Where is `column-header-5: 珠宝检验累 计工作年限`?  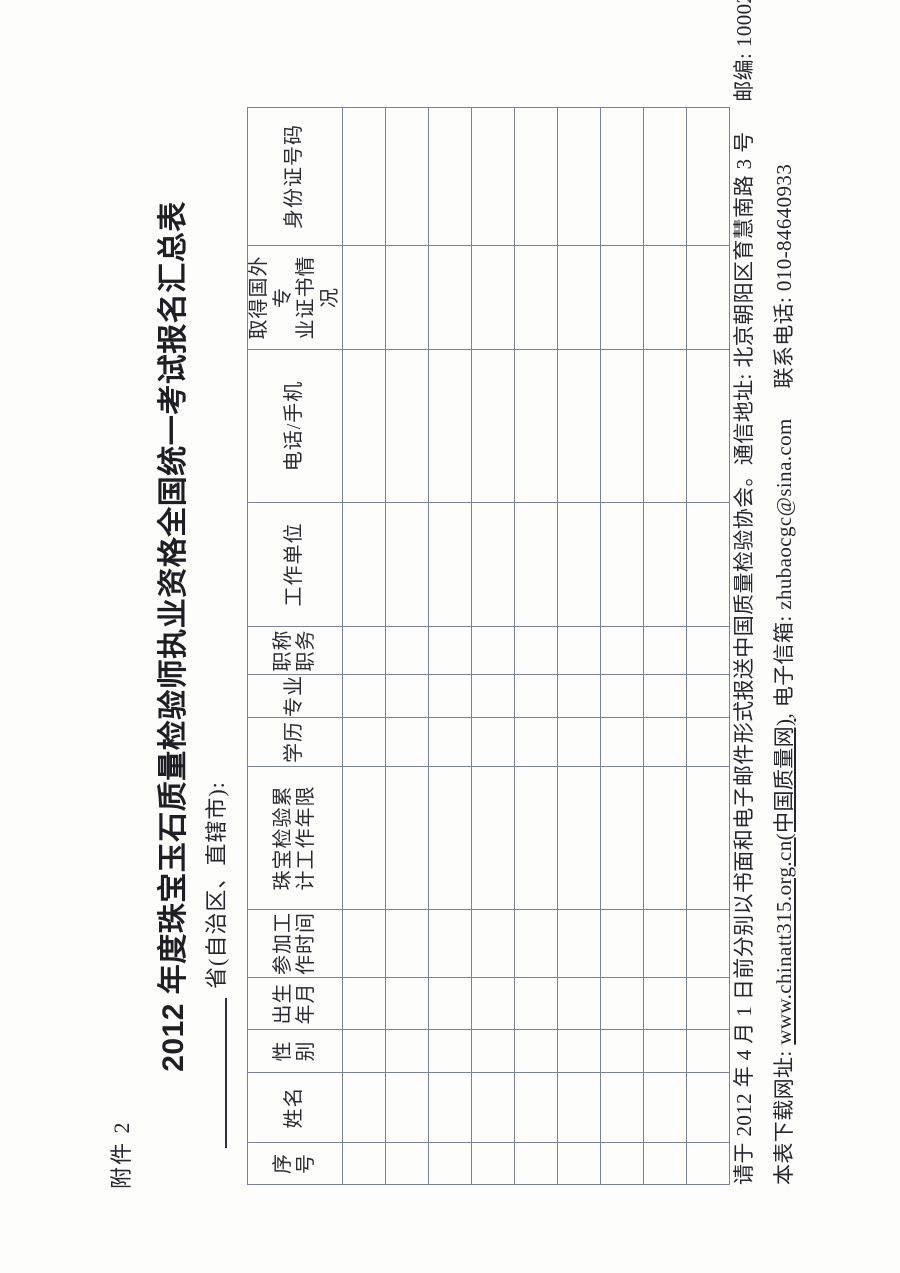 column-header-5: 珠宝检验累 计工作年限 is located at coordinates (295, 838).